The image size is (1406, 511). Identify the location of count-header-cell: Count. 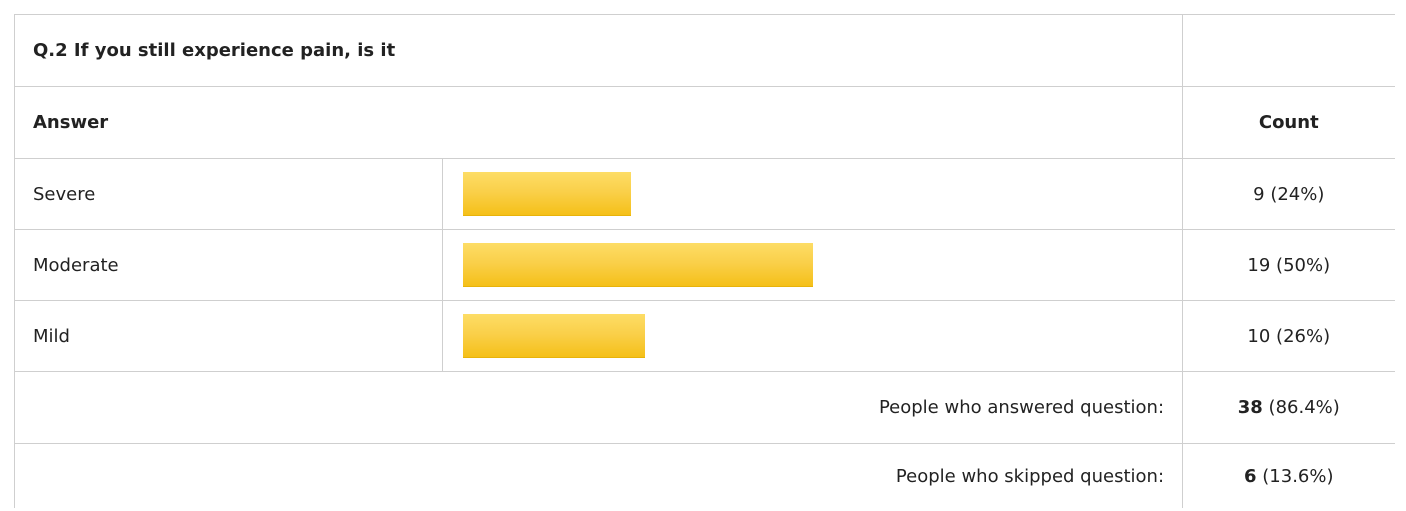
(1288, 122).